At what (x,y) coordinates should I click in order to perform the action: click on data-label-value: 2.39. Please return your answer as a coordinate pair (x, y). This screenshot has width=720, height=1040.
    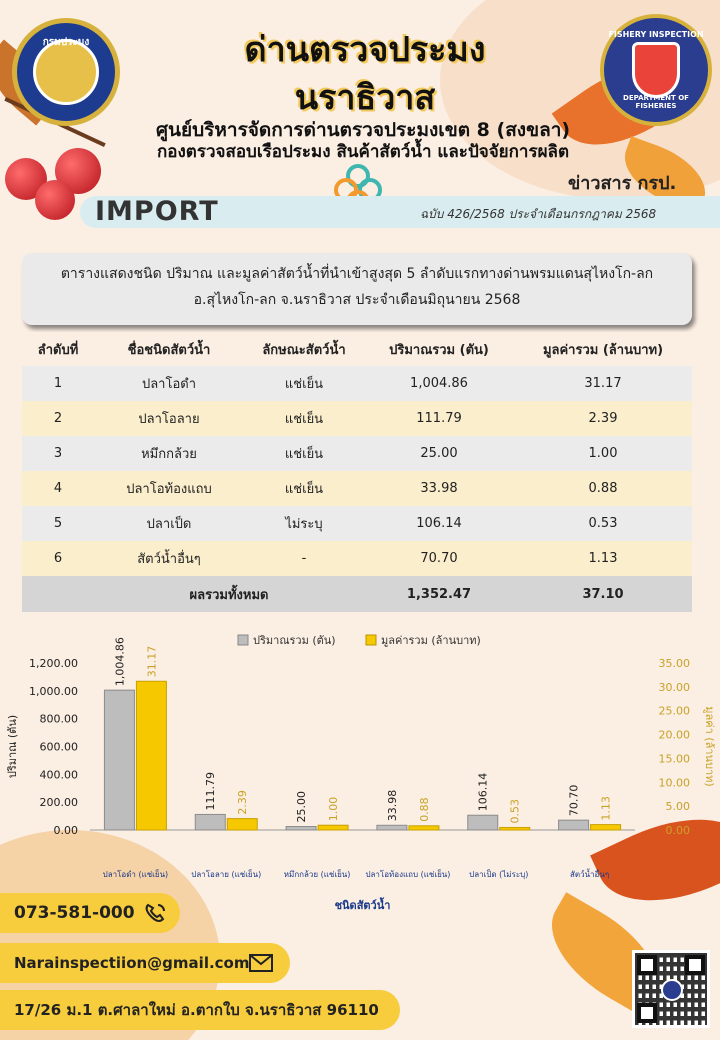
    Looking at the image, I should click on (242, 802).